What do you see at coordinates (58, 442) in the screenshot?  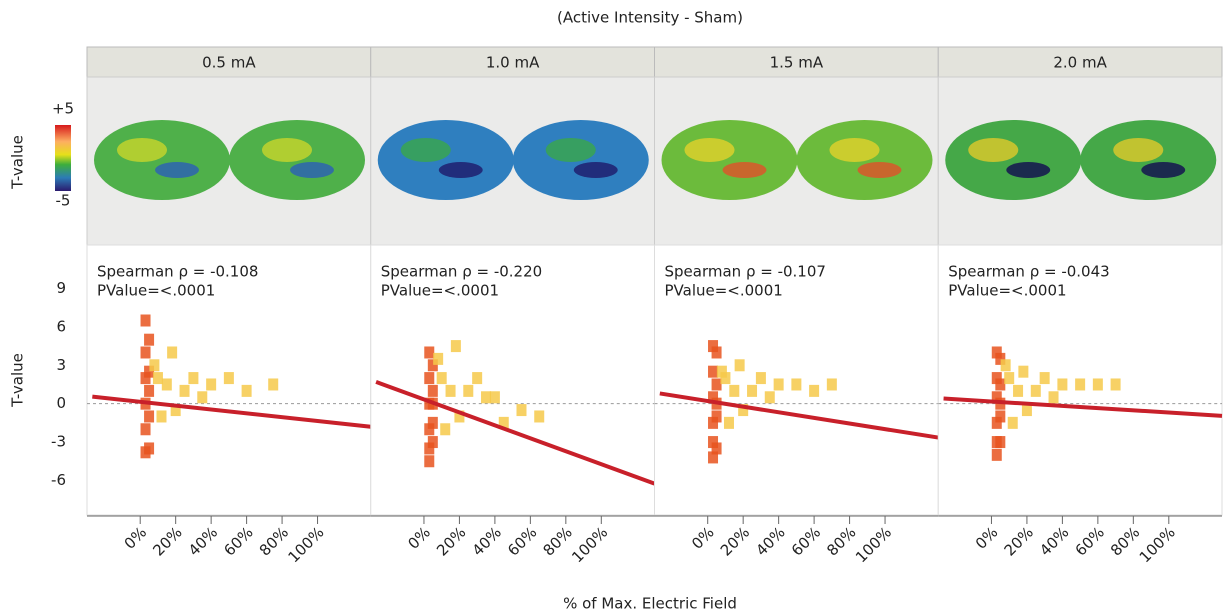 I see `y-tick-label: -3` at bounding box center [58, 442].